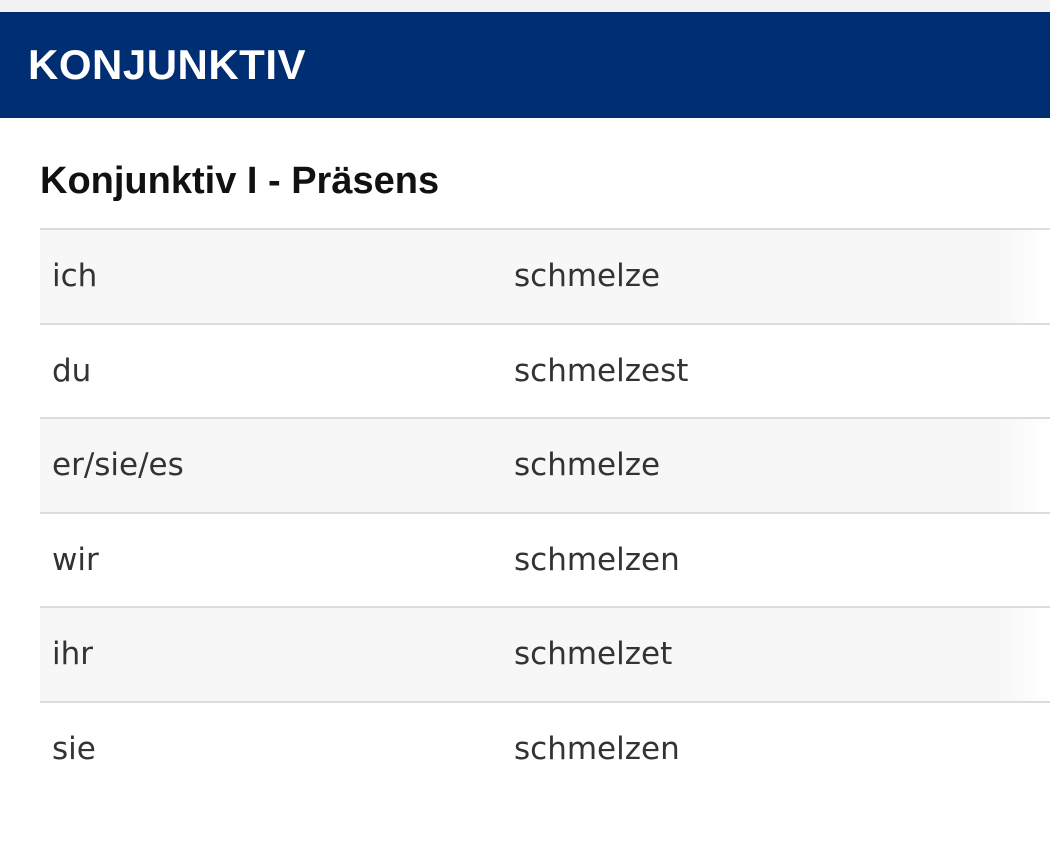 This screenshot has width=1050, height=849. What do you see at coordinates (74, 748) in the screenshot?
I see `pronoun-cell: sie` at bounding box center [74, 748].